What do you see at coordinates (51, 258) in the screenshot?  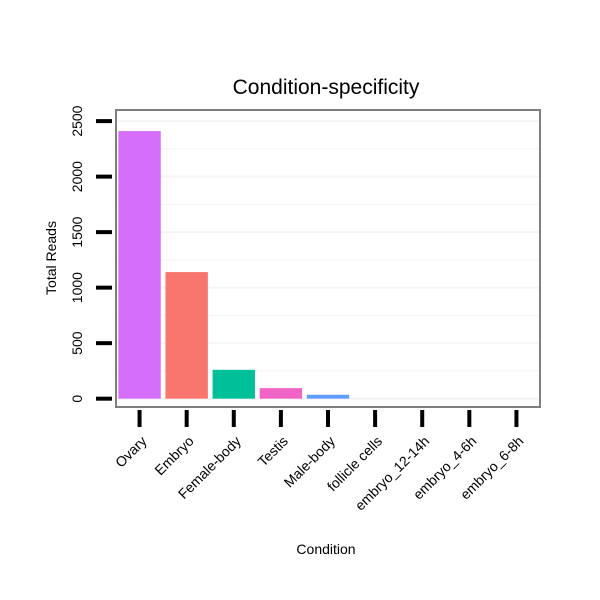 I see `y-axis-title: Total Reads` at bounding box center [51, 258].